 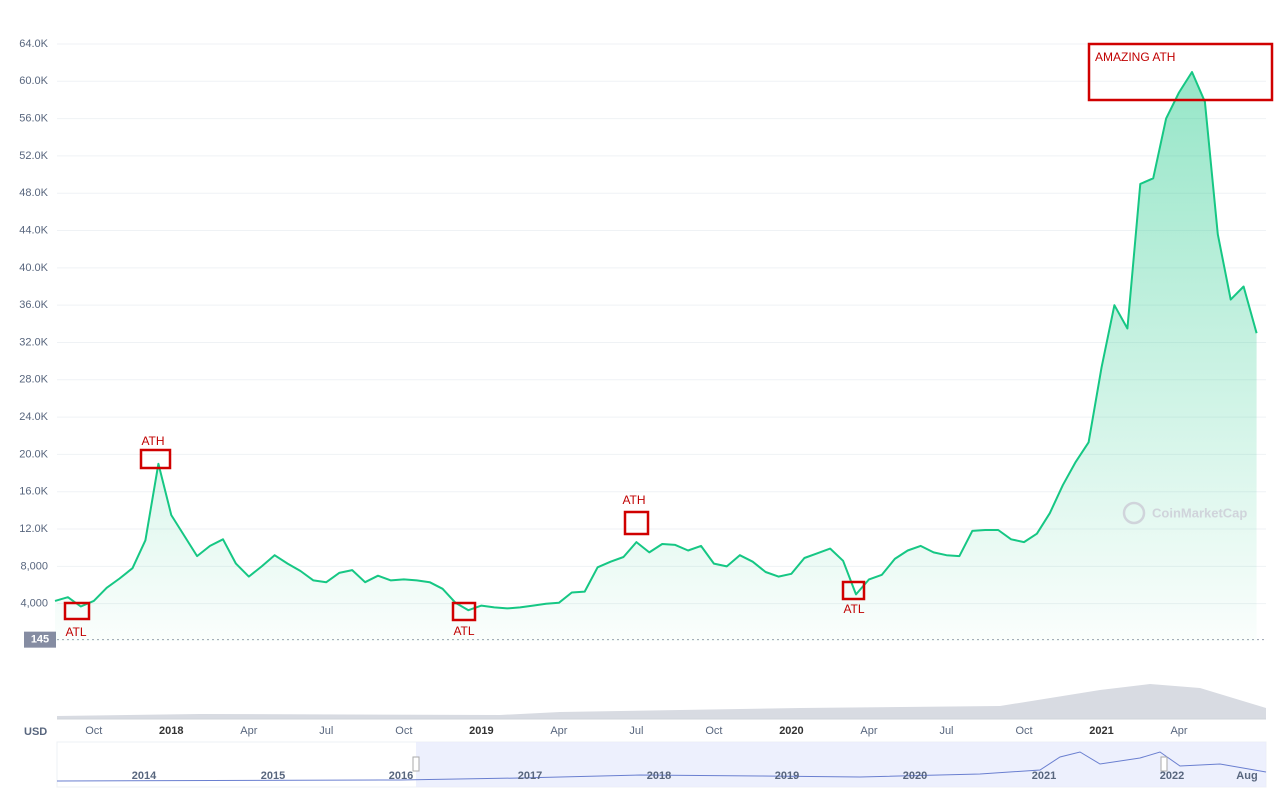 I want to click on navigator, so click(x=661, y=764).